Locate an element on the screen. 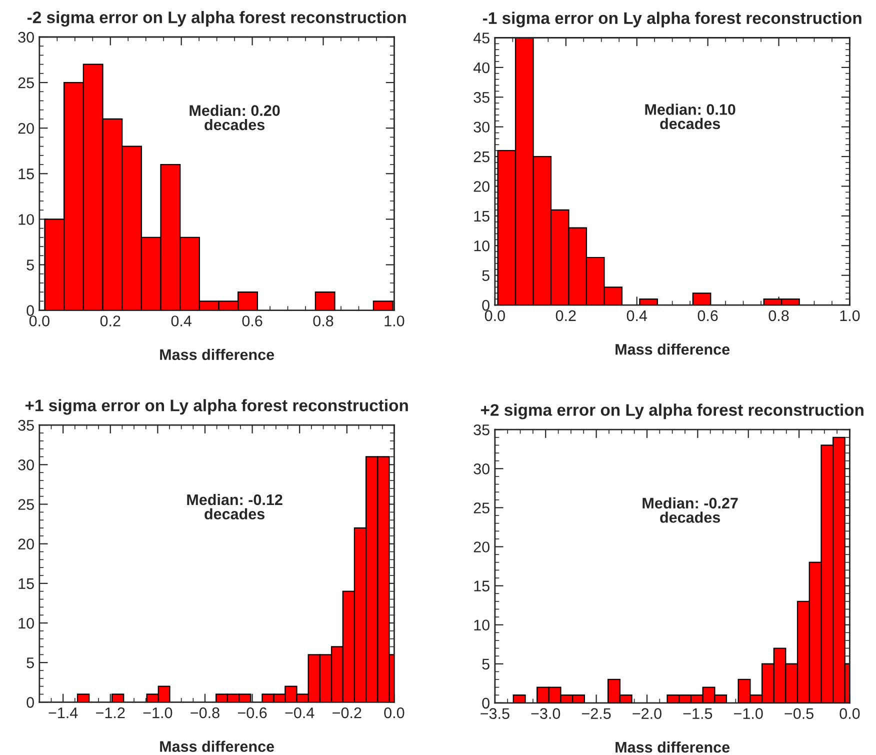 The image size is (876, 755). annotation: Median: 0.10 decades is located at coordinates (690, 117).